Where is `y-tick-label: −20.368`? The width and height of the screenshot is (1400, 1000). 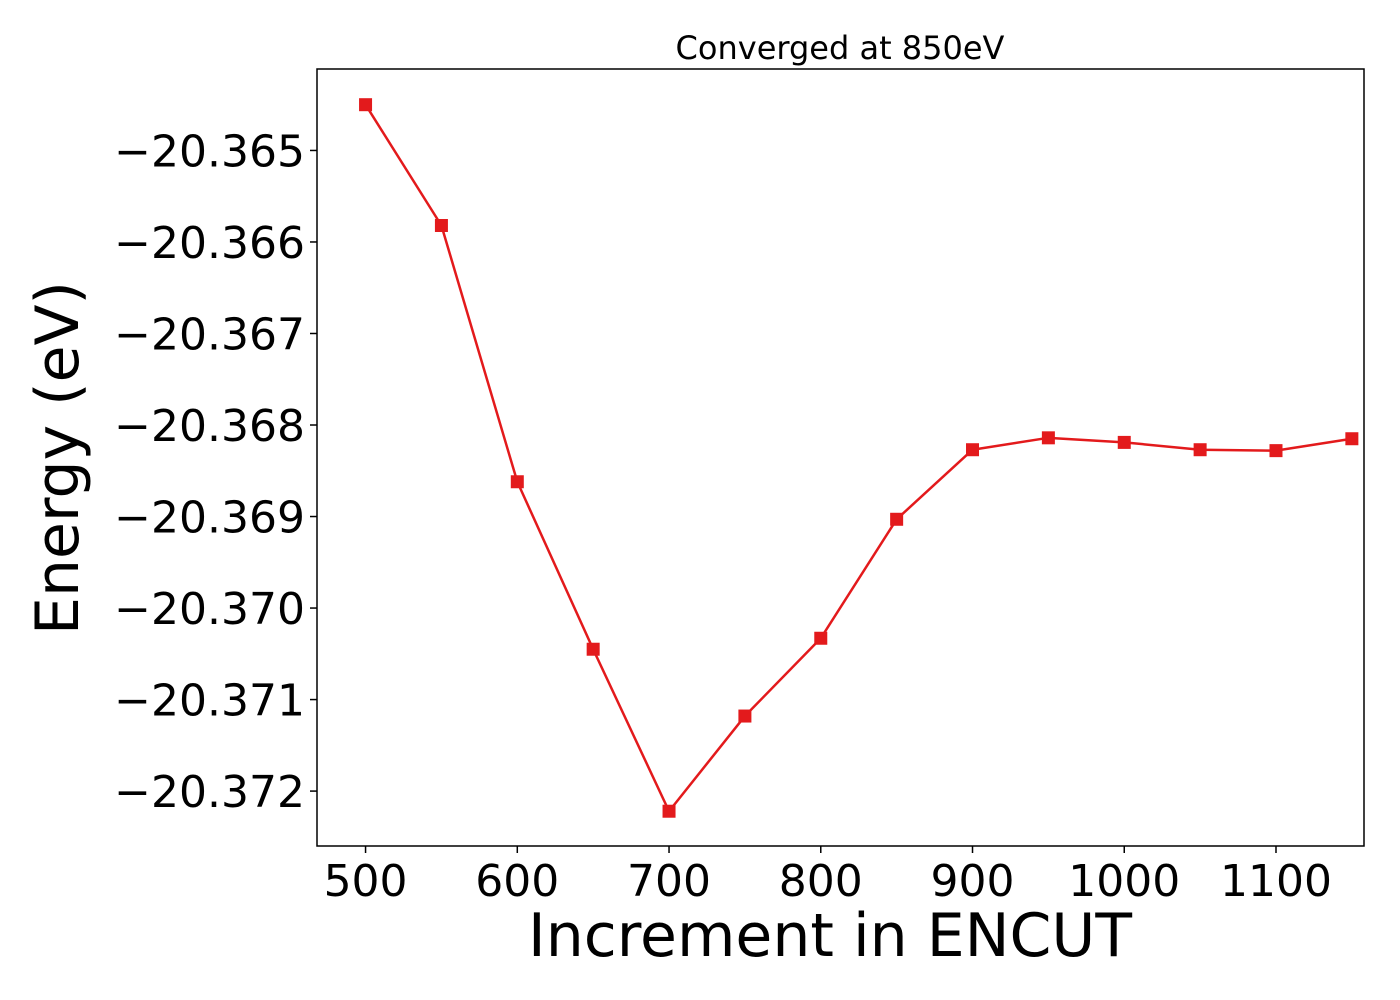
y-tick-label: −20.368 is located at coordinates (209, 426).